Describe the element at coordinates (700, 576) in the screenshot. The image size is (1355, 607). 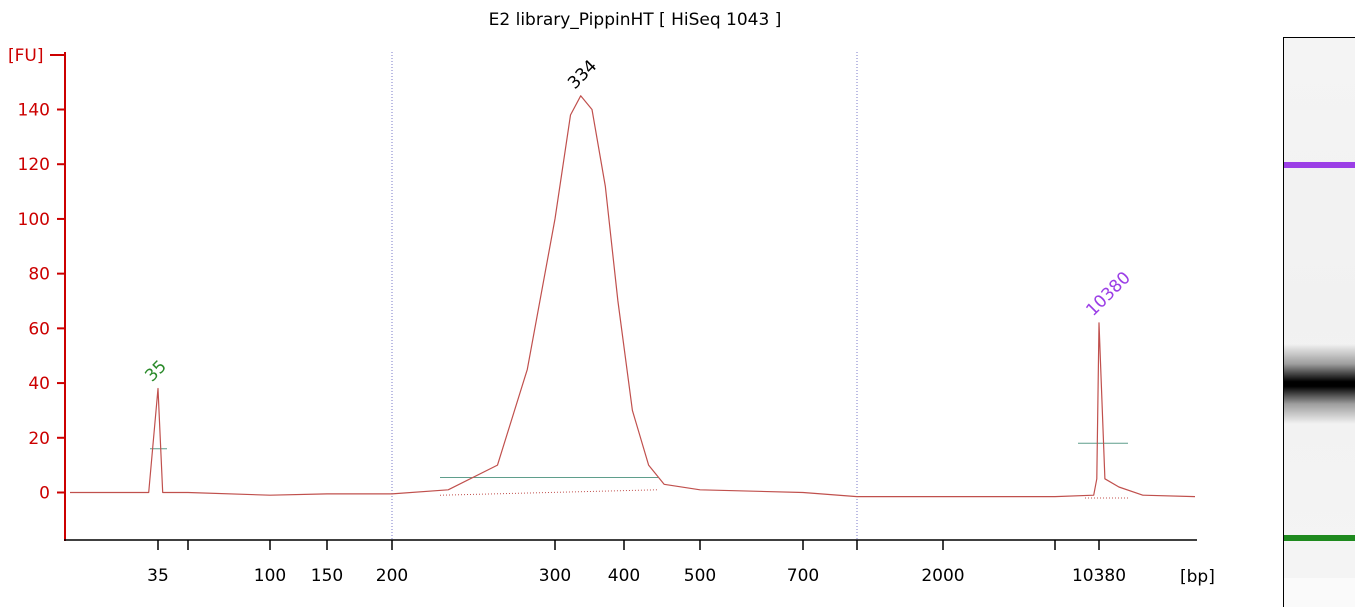
I see `x-tick-label: 500` at that location.